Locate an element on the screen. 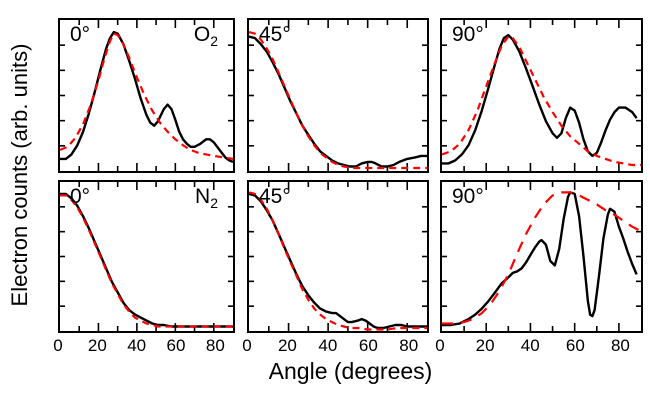 The height and width of the screenshot is (401, 650). x-tick-labels-col1: 0 20 40 60 80 is located at coordinates (144, 345).